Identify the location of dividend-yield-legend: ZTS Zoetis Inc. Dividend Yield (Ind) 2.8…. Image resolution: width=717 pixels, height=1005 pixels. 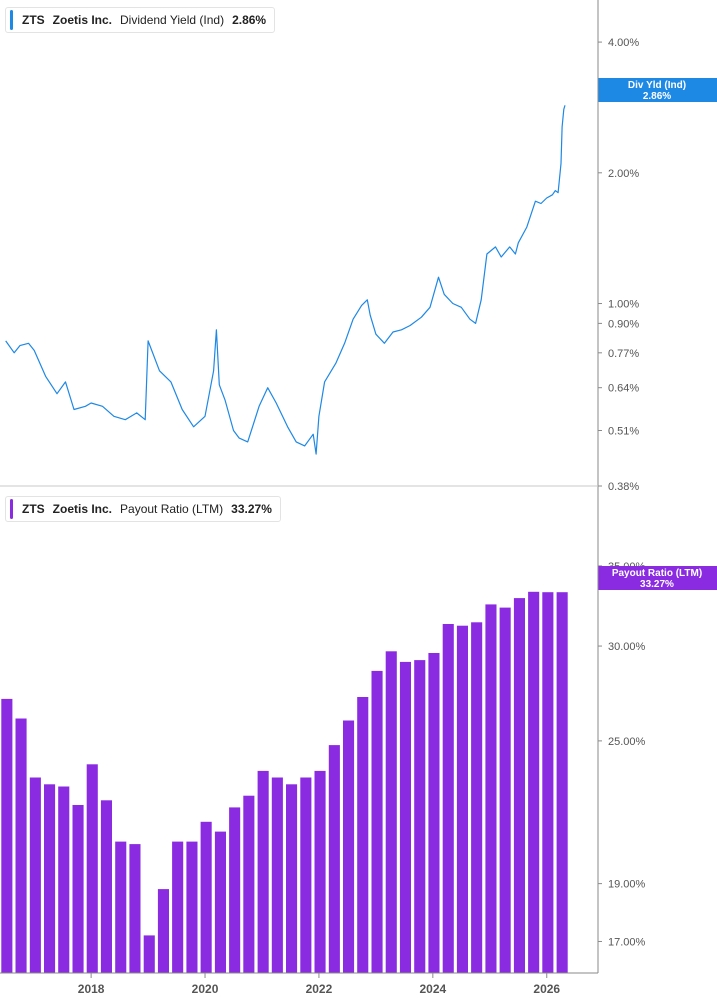
(140, 20).